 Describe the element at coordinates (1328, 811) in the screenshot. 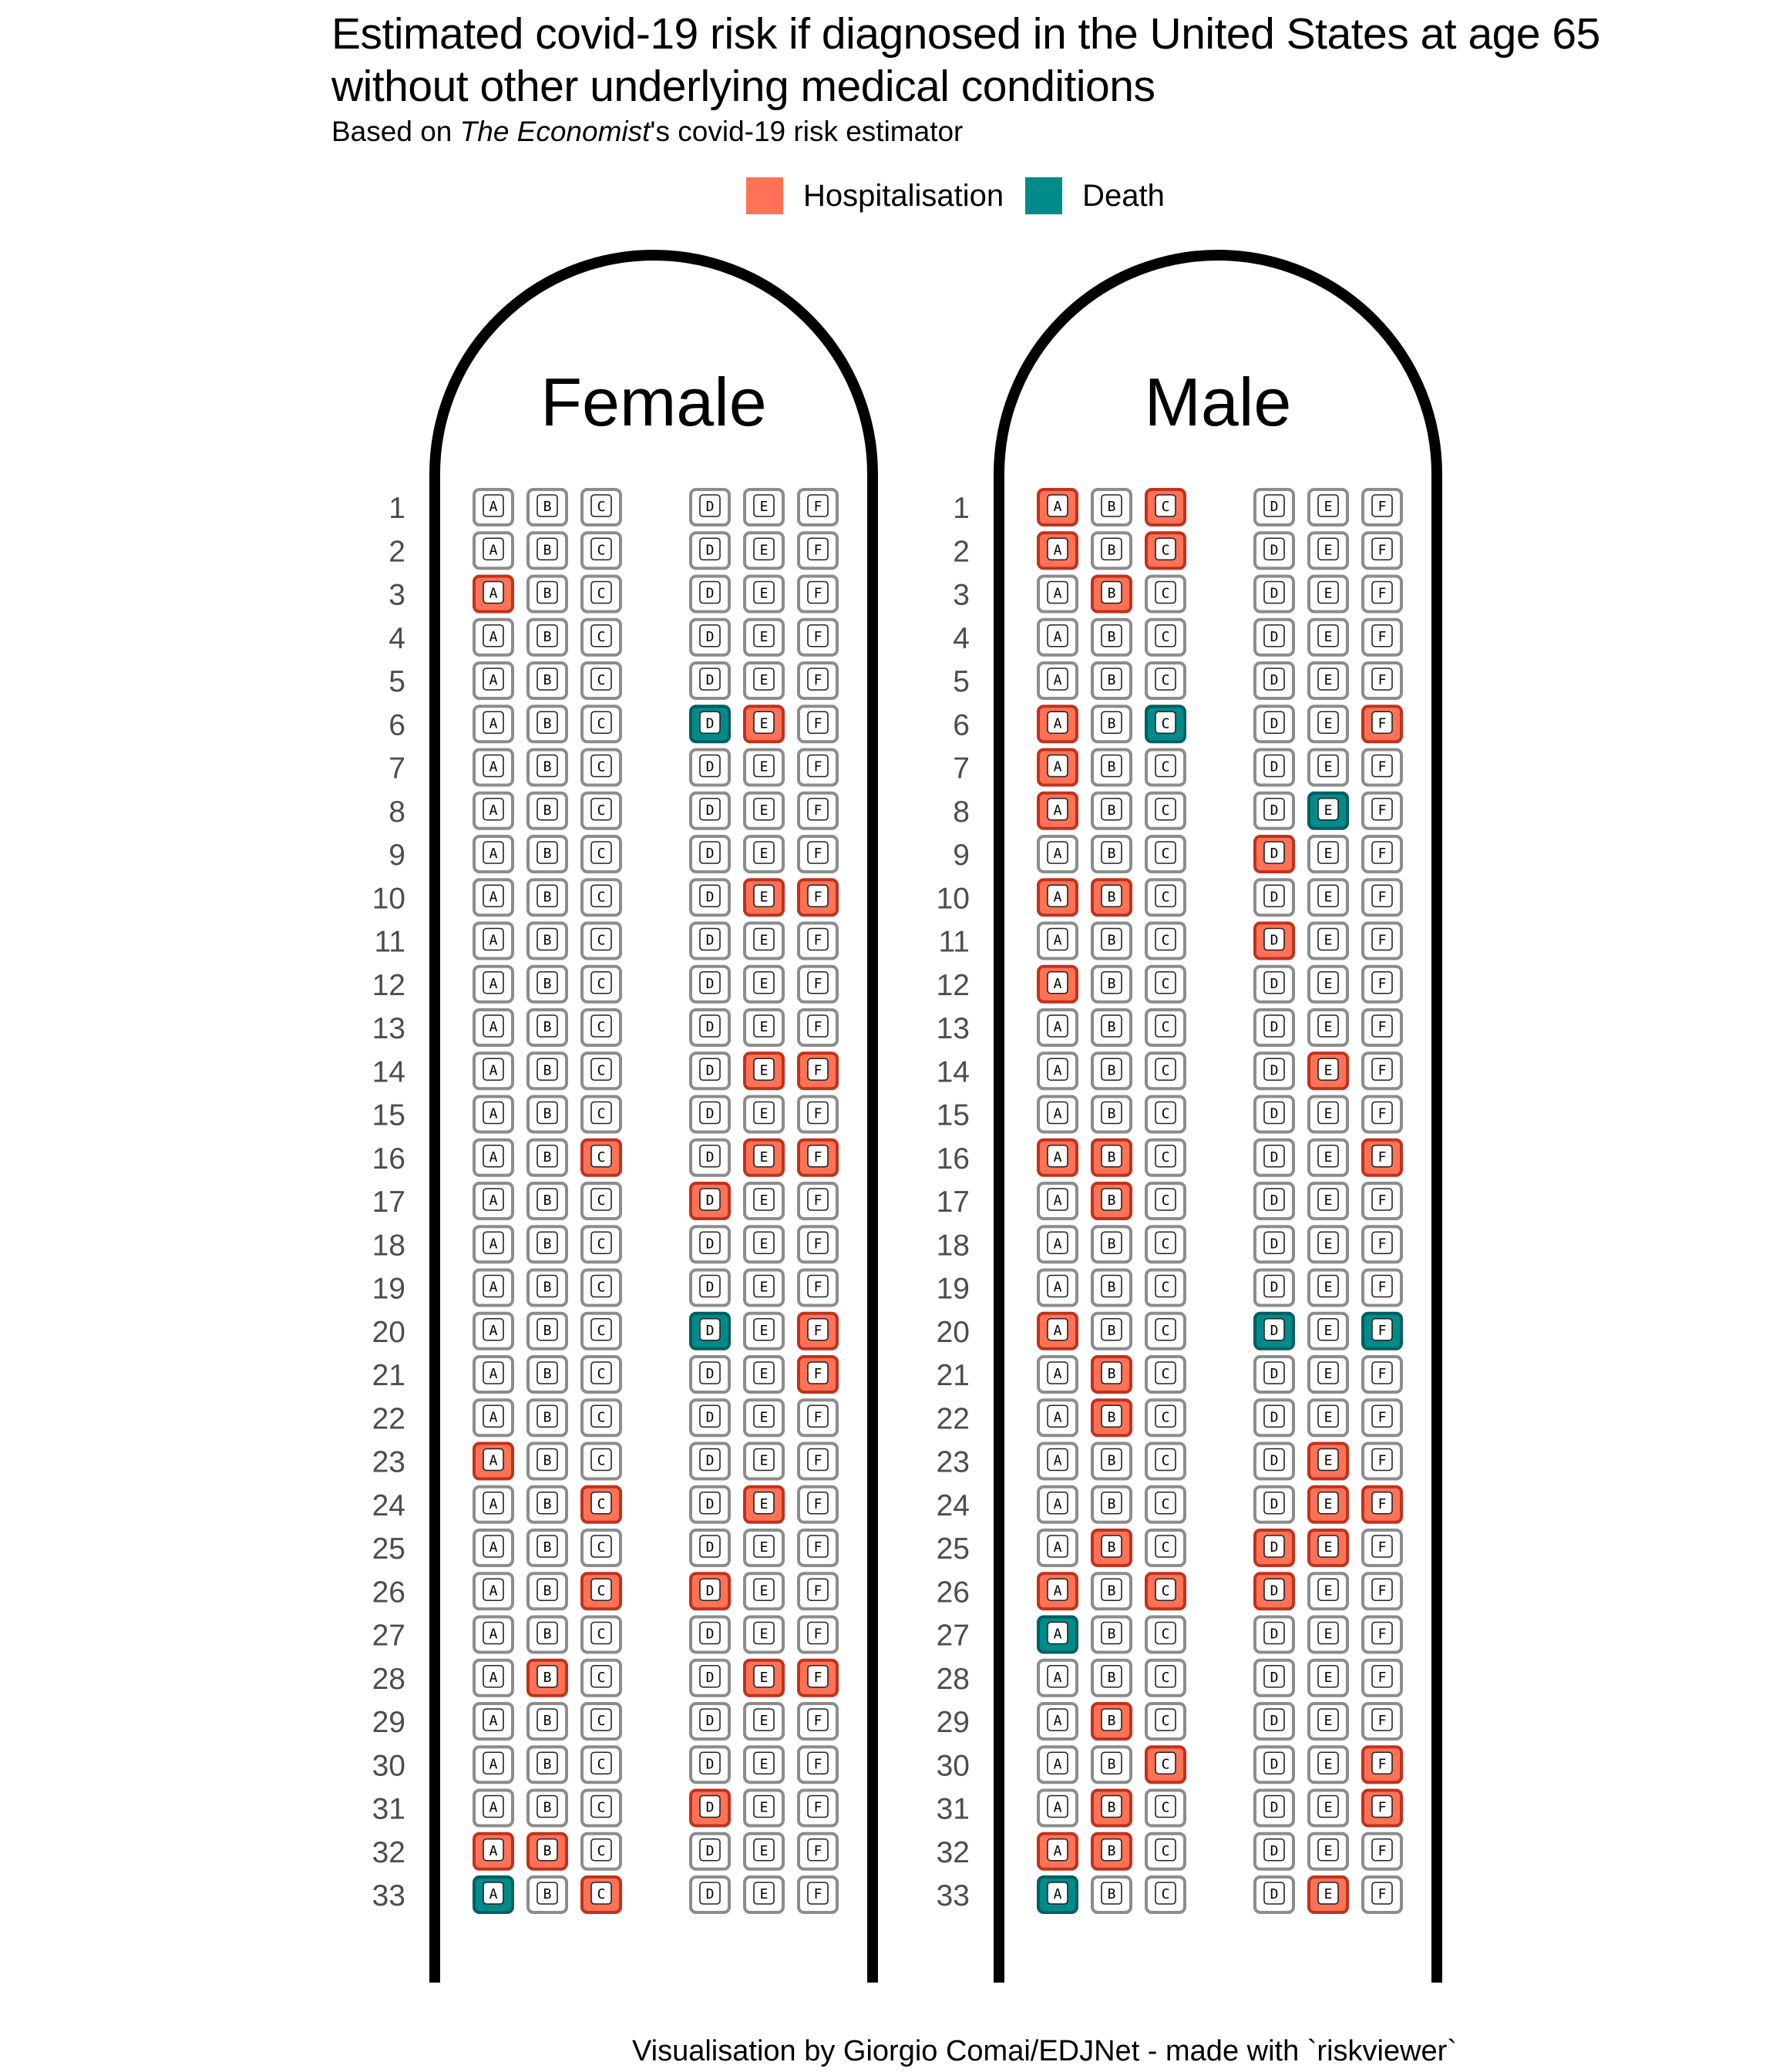

I see `seat-death: E` at that location.